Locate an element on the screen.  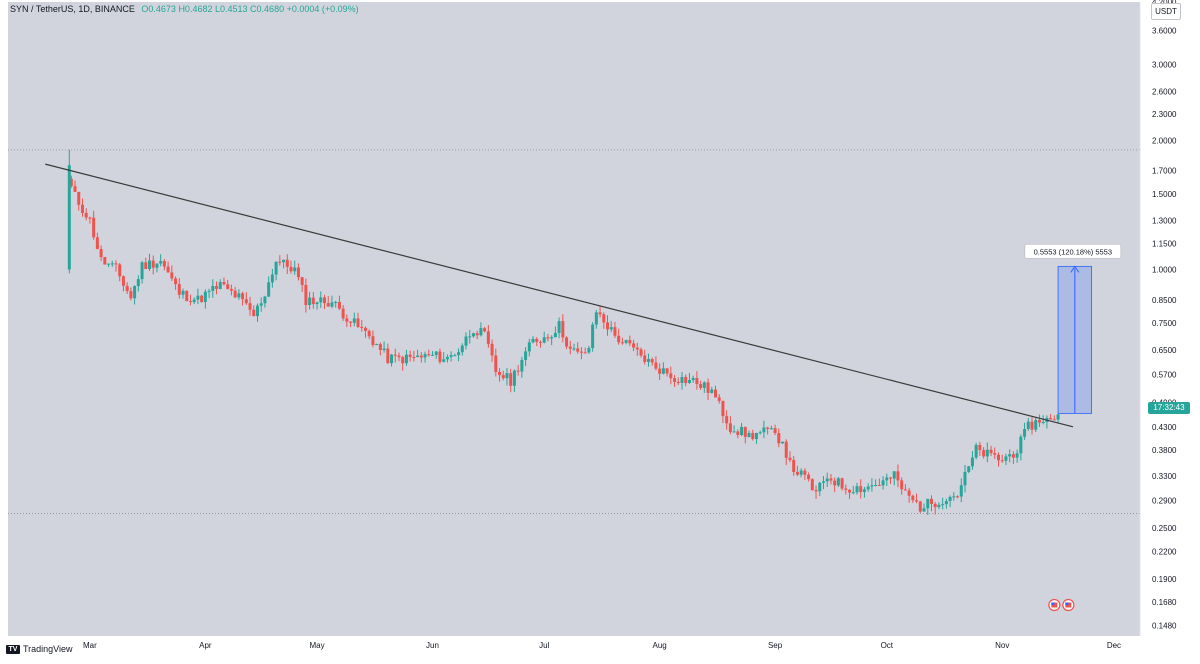
currency-unit-button: USDT is located at coordinates (1166, 11).